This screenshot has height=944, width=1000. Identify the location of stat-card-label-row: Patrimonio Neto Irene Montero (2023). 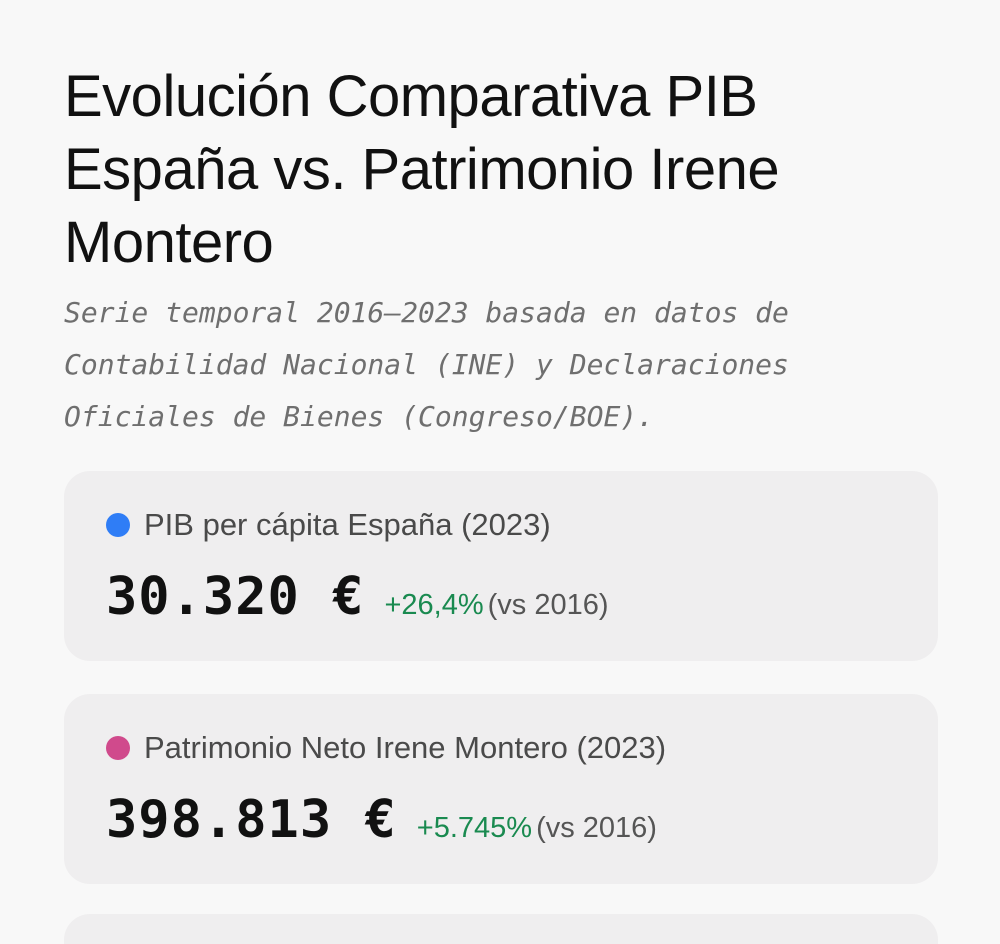
(386, 748).